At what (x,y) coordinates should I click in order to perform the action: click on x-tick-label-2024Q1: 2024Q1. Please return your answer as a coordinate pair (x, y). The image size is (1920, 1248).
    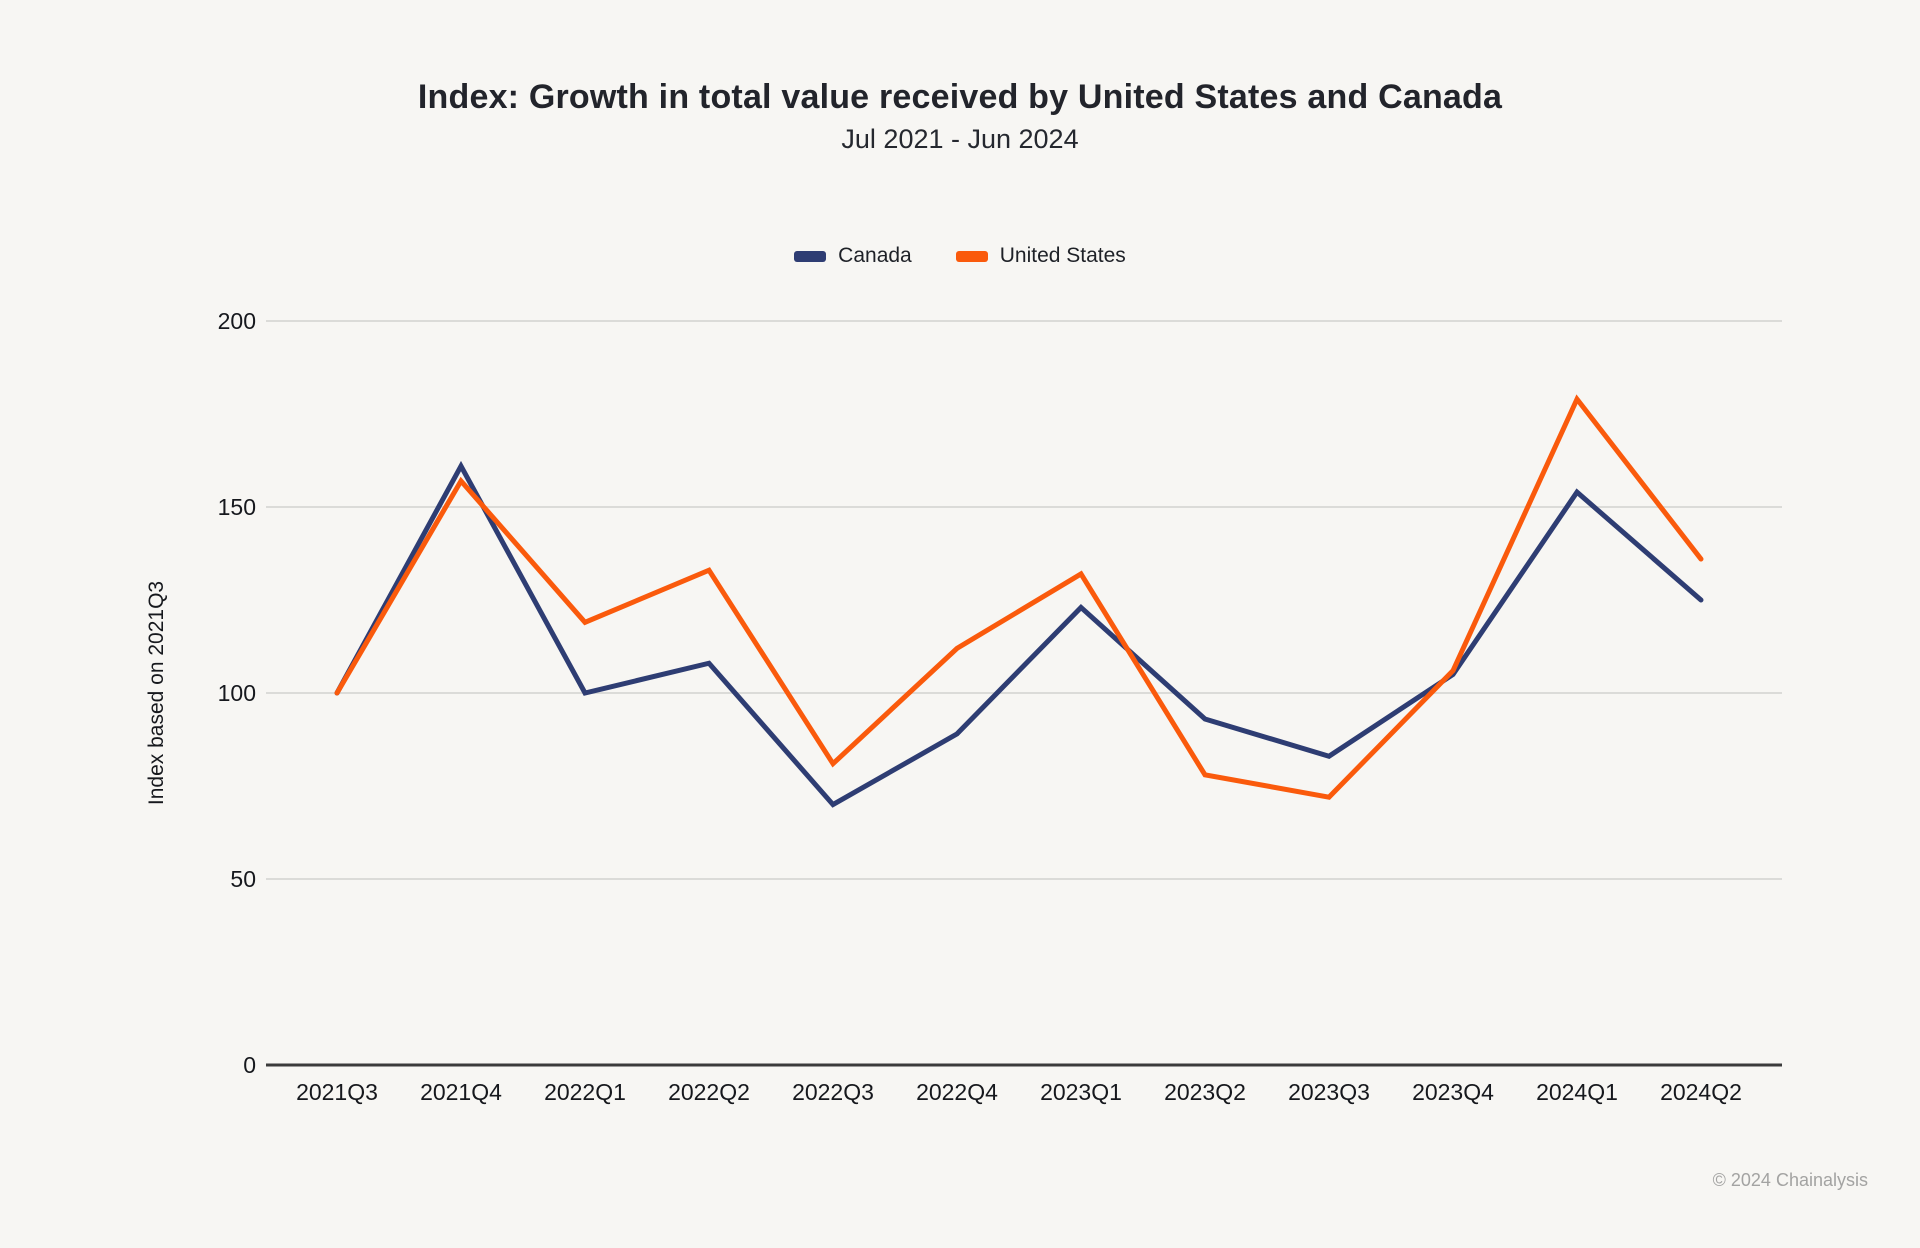
    Looking at the image, I should click on (1577, 1092).